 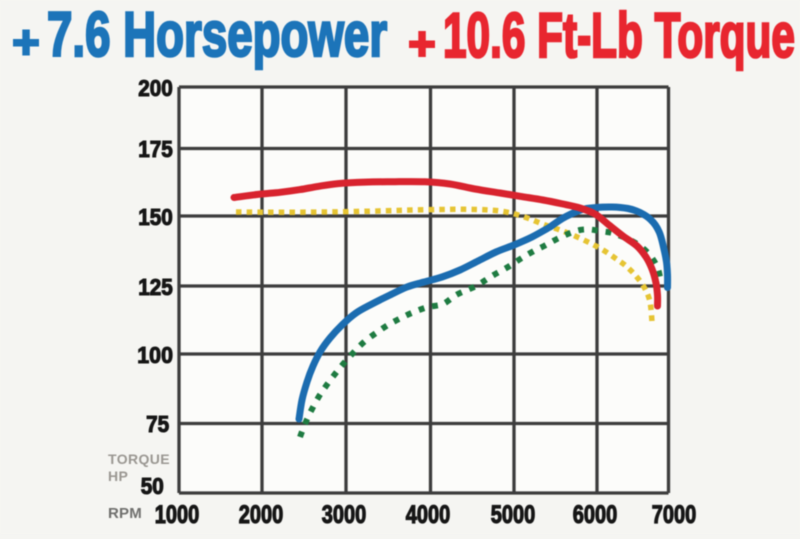 I want to click on svg-text: TORQUE, so click(x=139, y=459).